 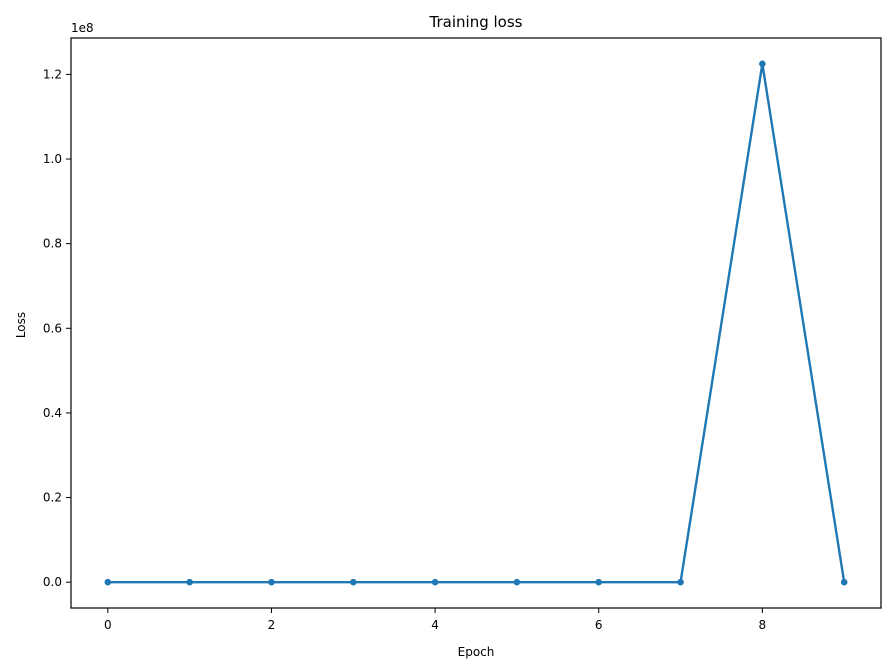 What do you see at coordinates (52, 159) in the screenshot?
I see `y-tick-label: 1.0` at bounding box center [52, 159].